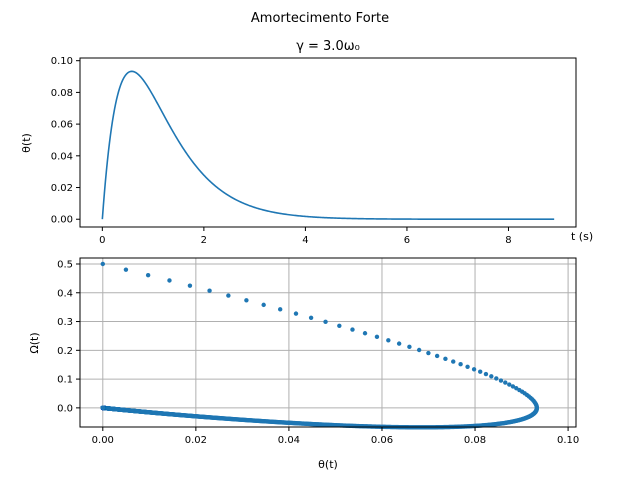 The image size is (640, 480). I want to click on figure-suptitle: Amortecimento Forte, so click(320, 18).